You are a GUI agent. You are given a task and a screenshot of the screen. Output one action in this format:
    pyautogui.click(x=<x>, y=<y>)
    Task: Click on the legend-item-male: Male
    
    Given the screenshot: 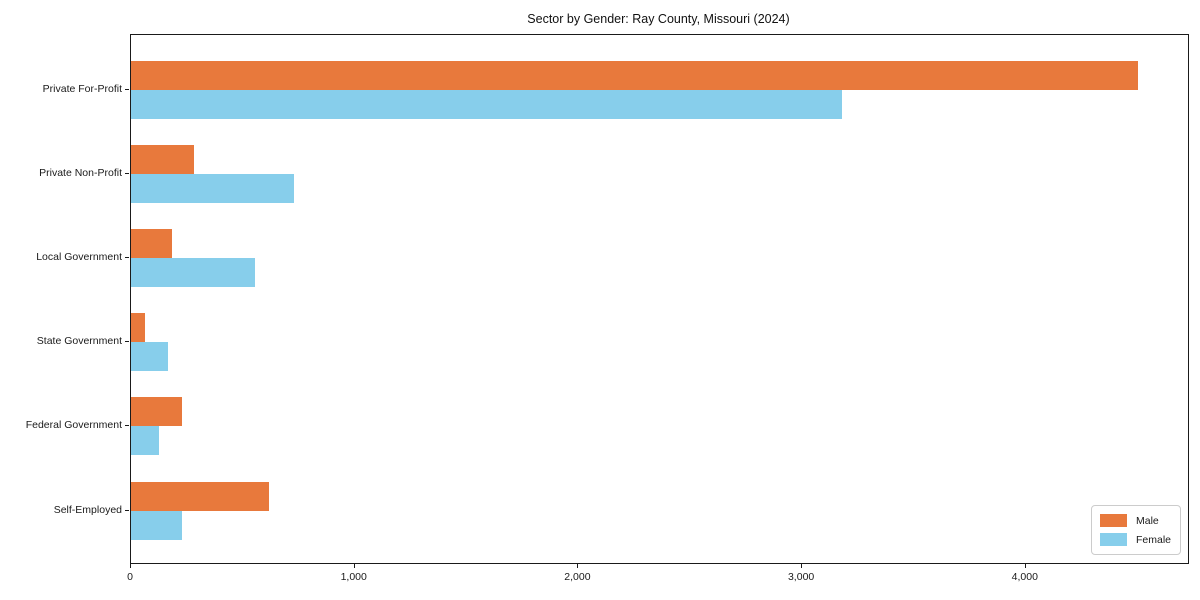 What is the action you would take?
    pyautogui.click(x=1135, y=520)
    